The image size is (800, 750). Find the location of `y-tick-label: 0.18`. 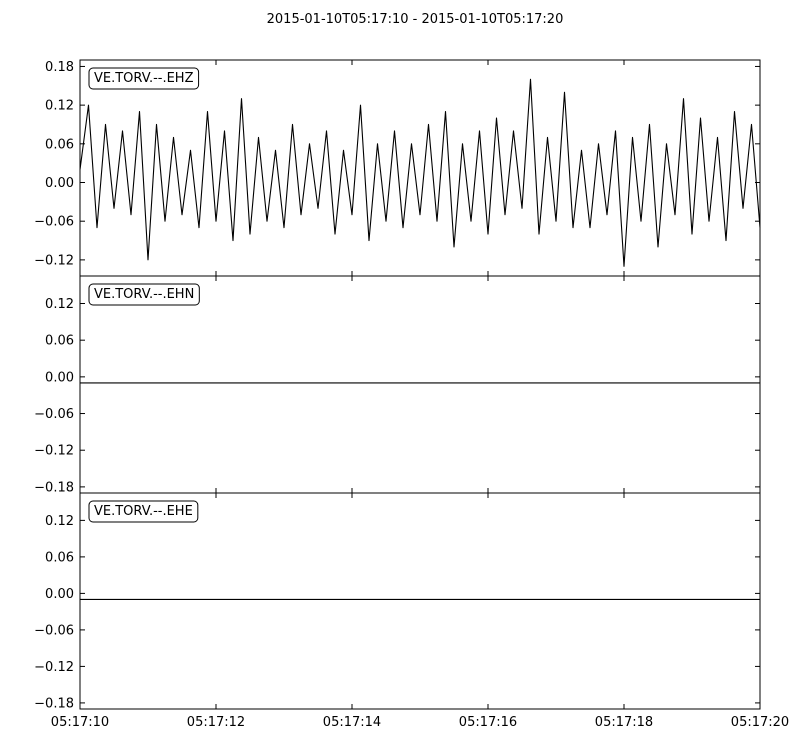

y-tick-label: 0.18 is located at coordinates (59, 67).